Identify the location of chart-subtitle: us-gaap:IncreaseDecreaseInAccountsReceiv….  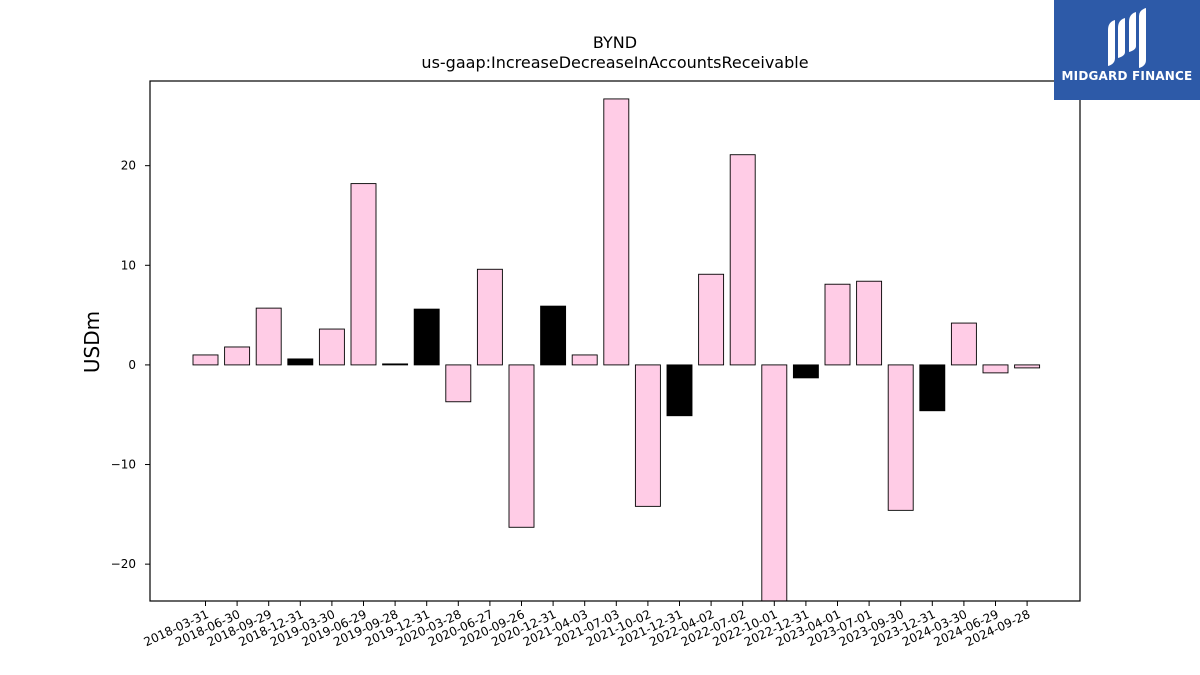
(614, 62).